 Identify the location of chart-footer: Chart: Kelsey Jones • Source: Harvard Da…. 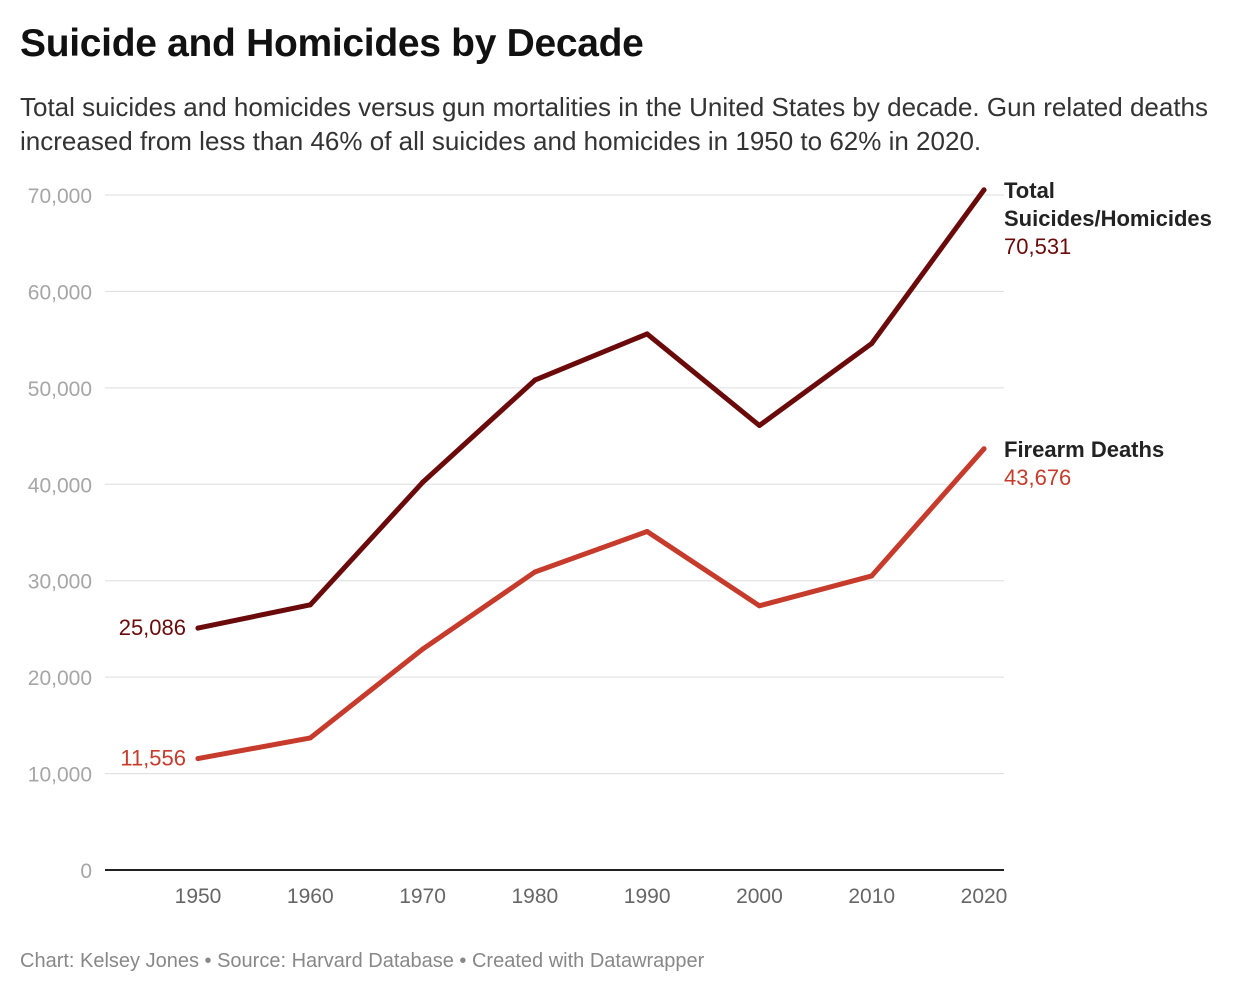
(362, 961).